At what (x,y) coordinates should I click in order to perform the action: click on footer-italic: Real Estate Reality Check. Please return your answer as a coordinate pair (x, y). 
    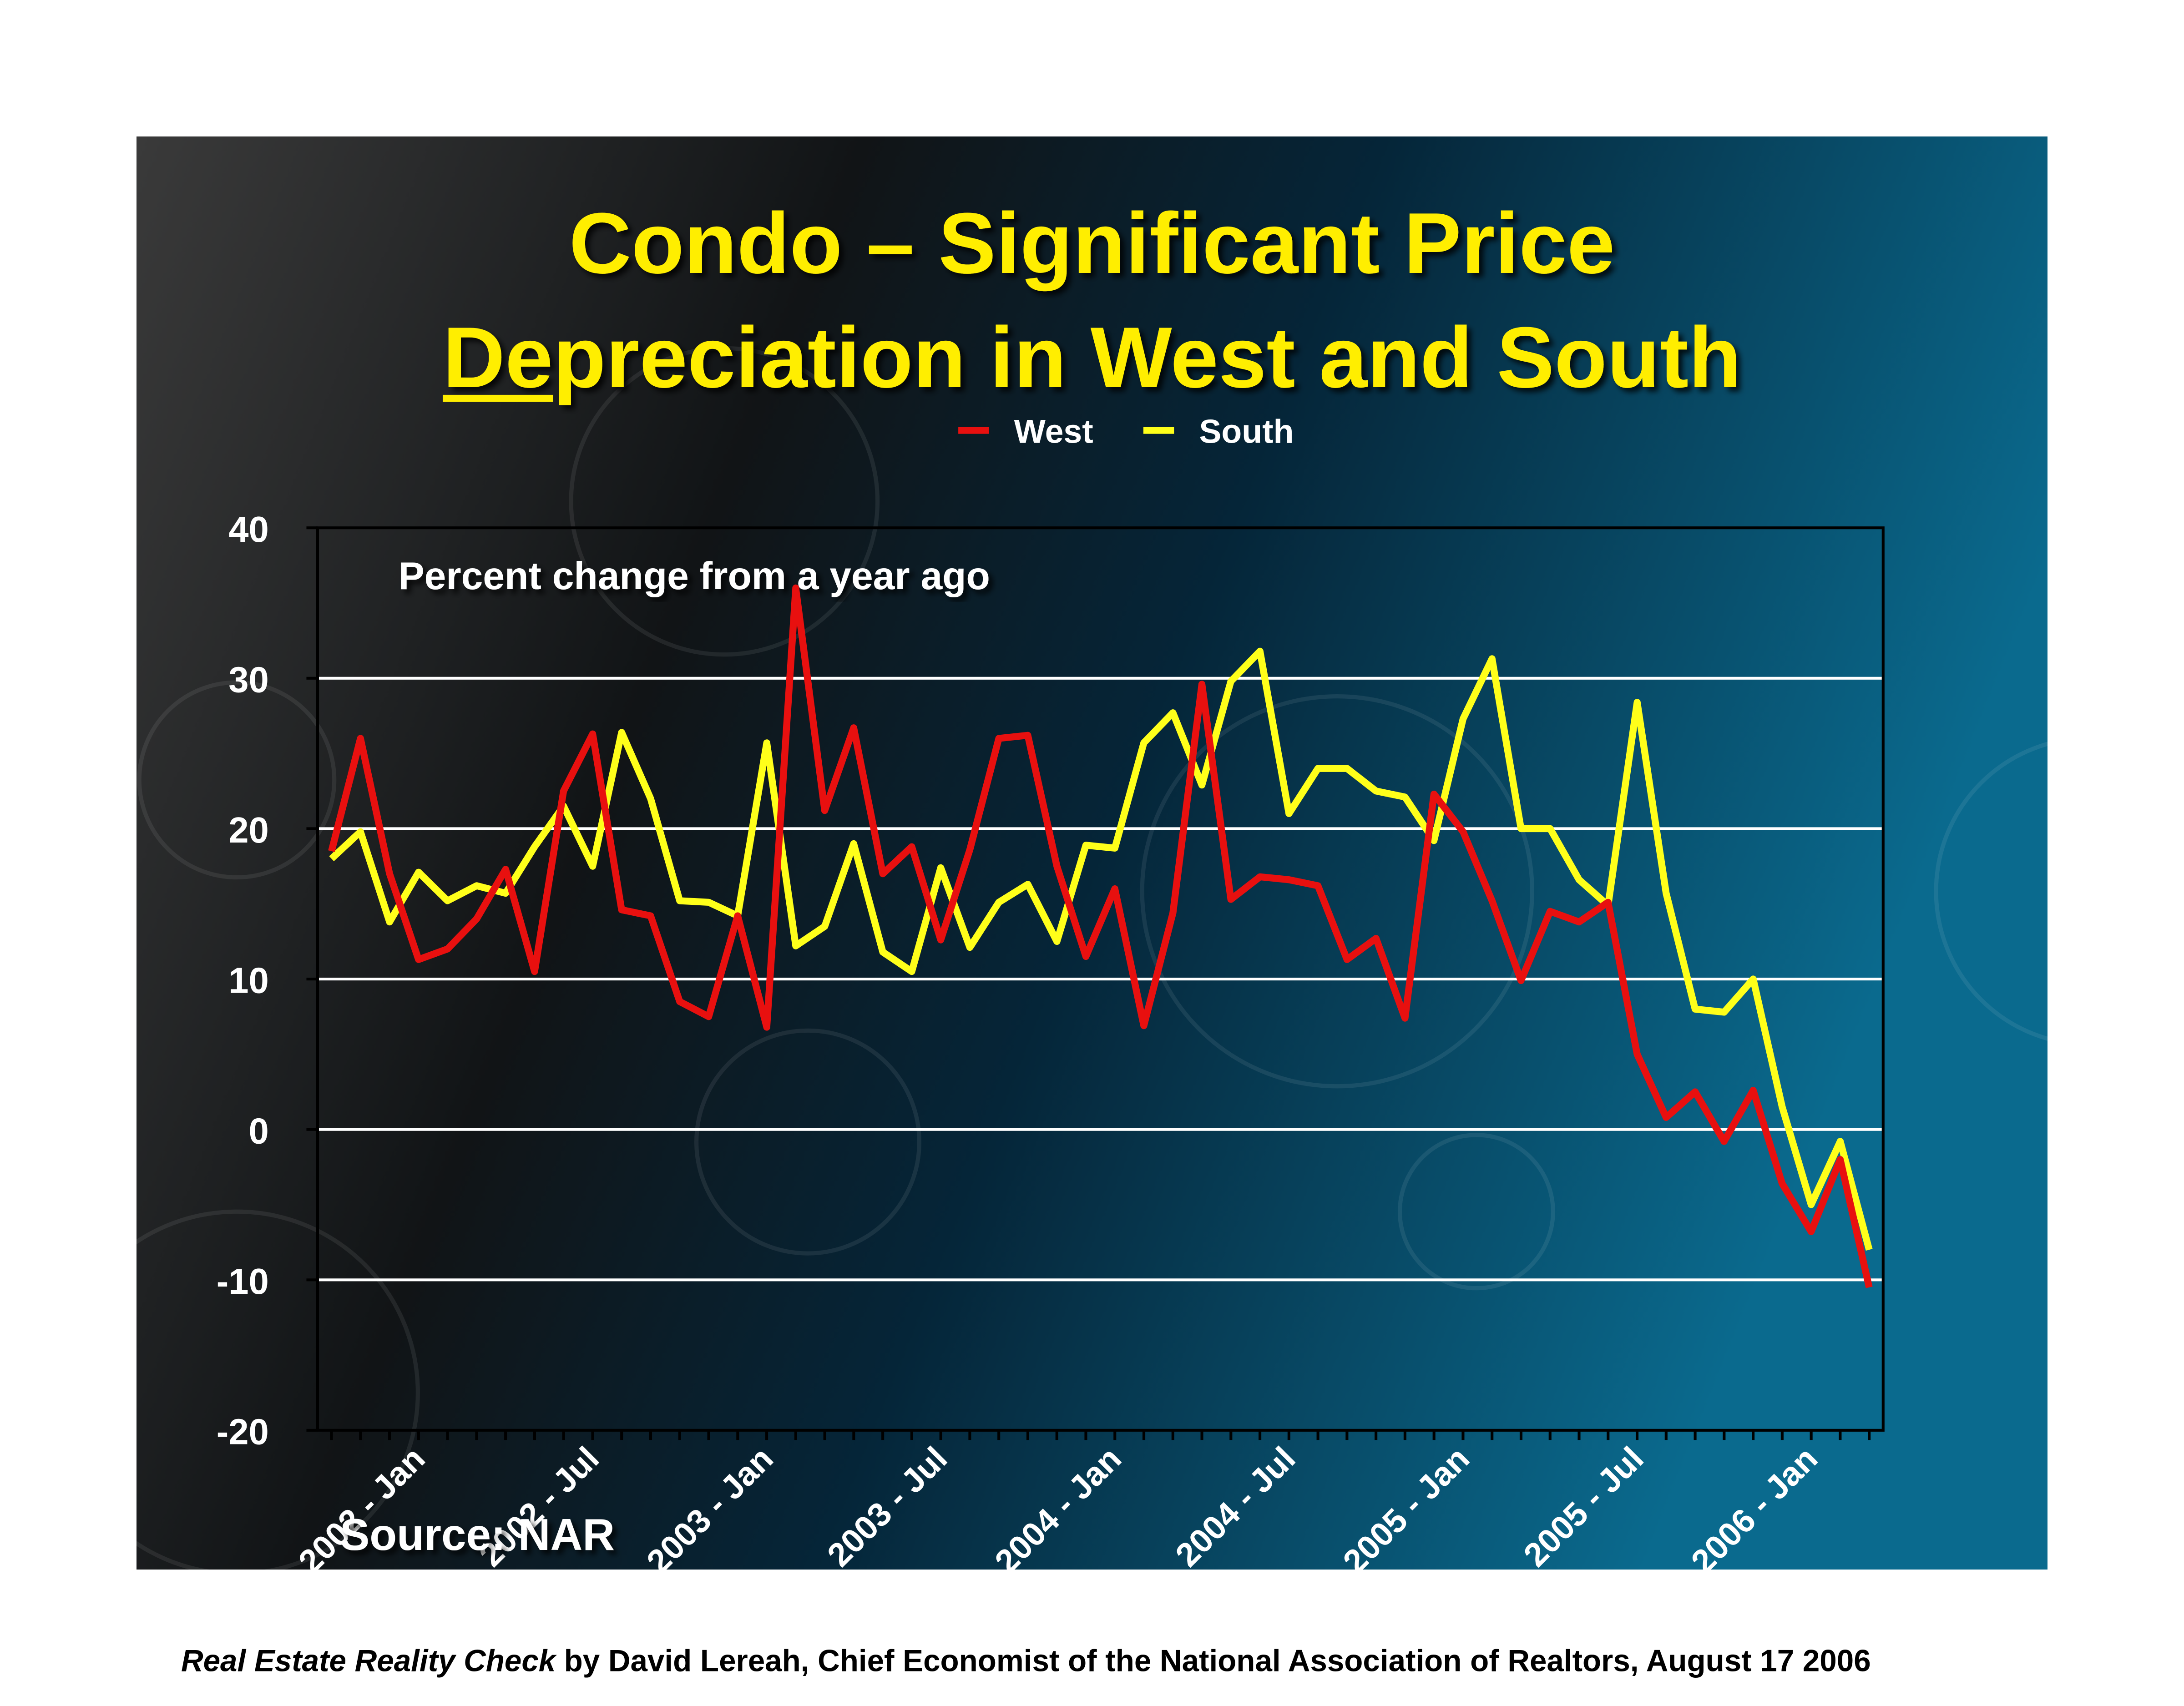
    Looking at the image, I should click on (369, 1661).